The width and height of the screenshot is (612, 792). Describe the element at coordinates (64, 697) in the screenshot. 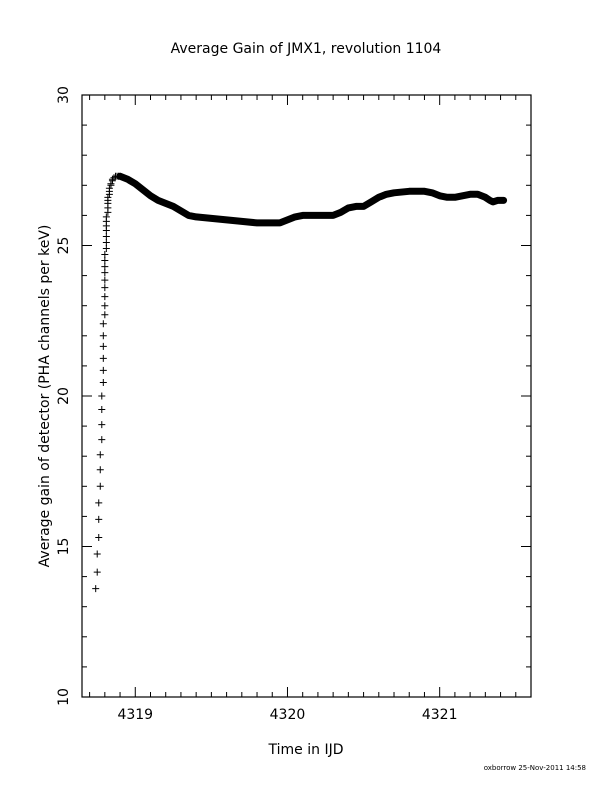

I see `y-tick-label: 10` at that location.